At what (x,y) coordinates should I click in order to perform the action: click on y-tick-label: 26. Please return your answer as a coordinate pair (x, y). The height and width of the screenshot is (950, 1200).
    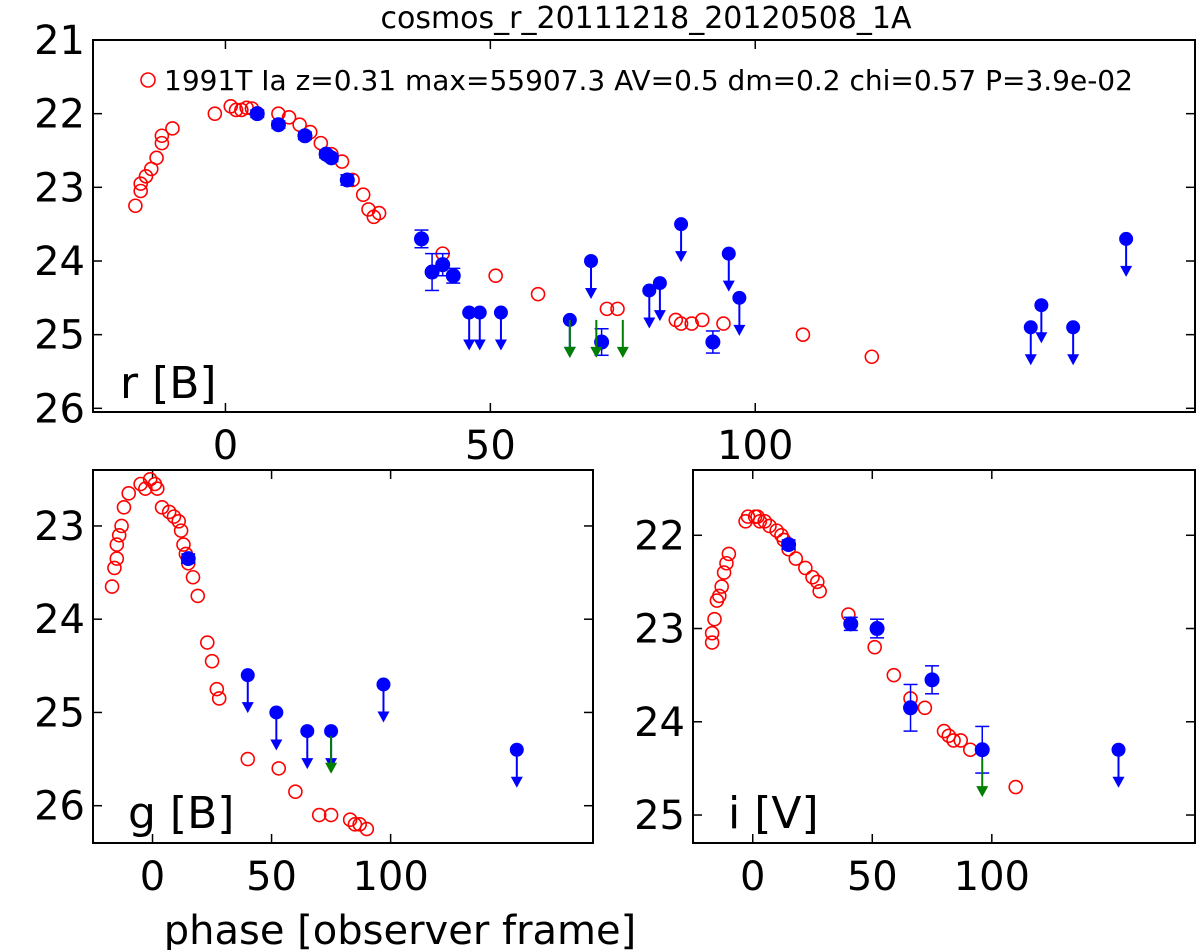
    Looking at the image, I should click on (59, 409).